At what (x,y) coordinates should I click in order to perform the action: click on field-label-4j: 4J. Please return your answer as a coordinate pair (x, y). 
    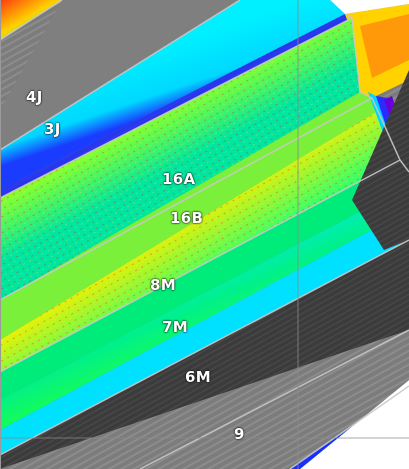
    Looking at the image, I should click on (34, 97).